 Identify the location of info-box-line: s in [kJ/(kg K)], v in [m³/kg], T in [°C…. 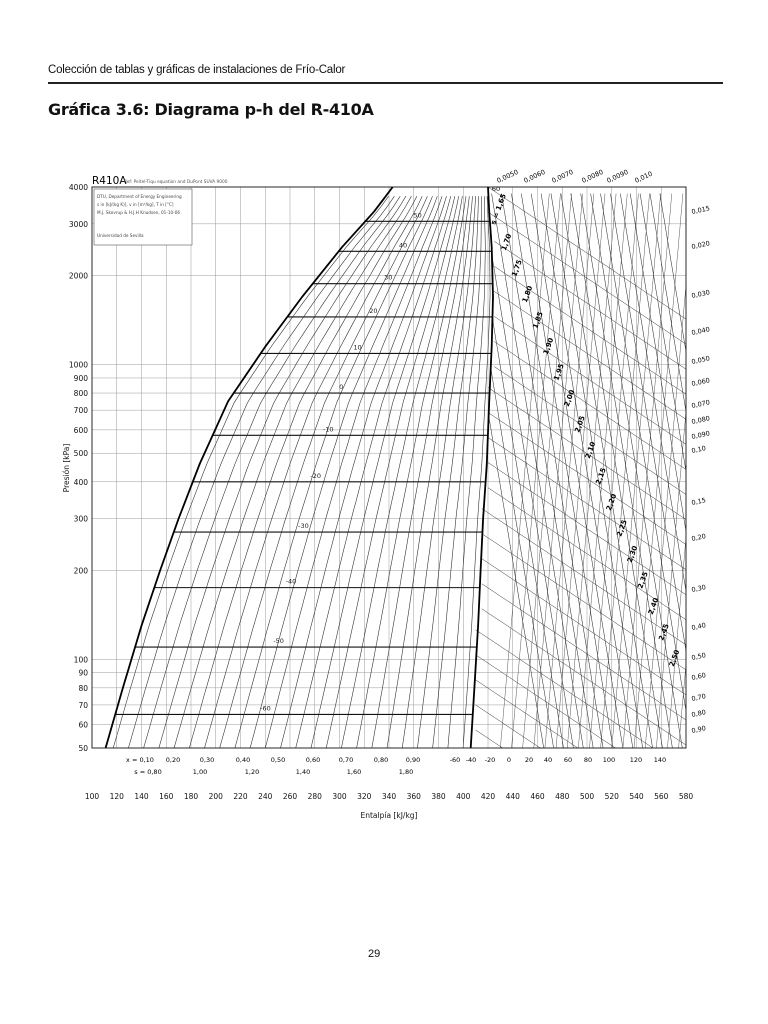
(135, 204).